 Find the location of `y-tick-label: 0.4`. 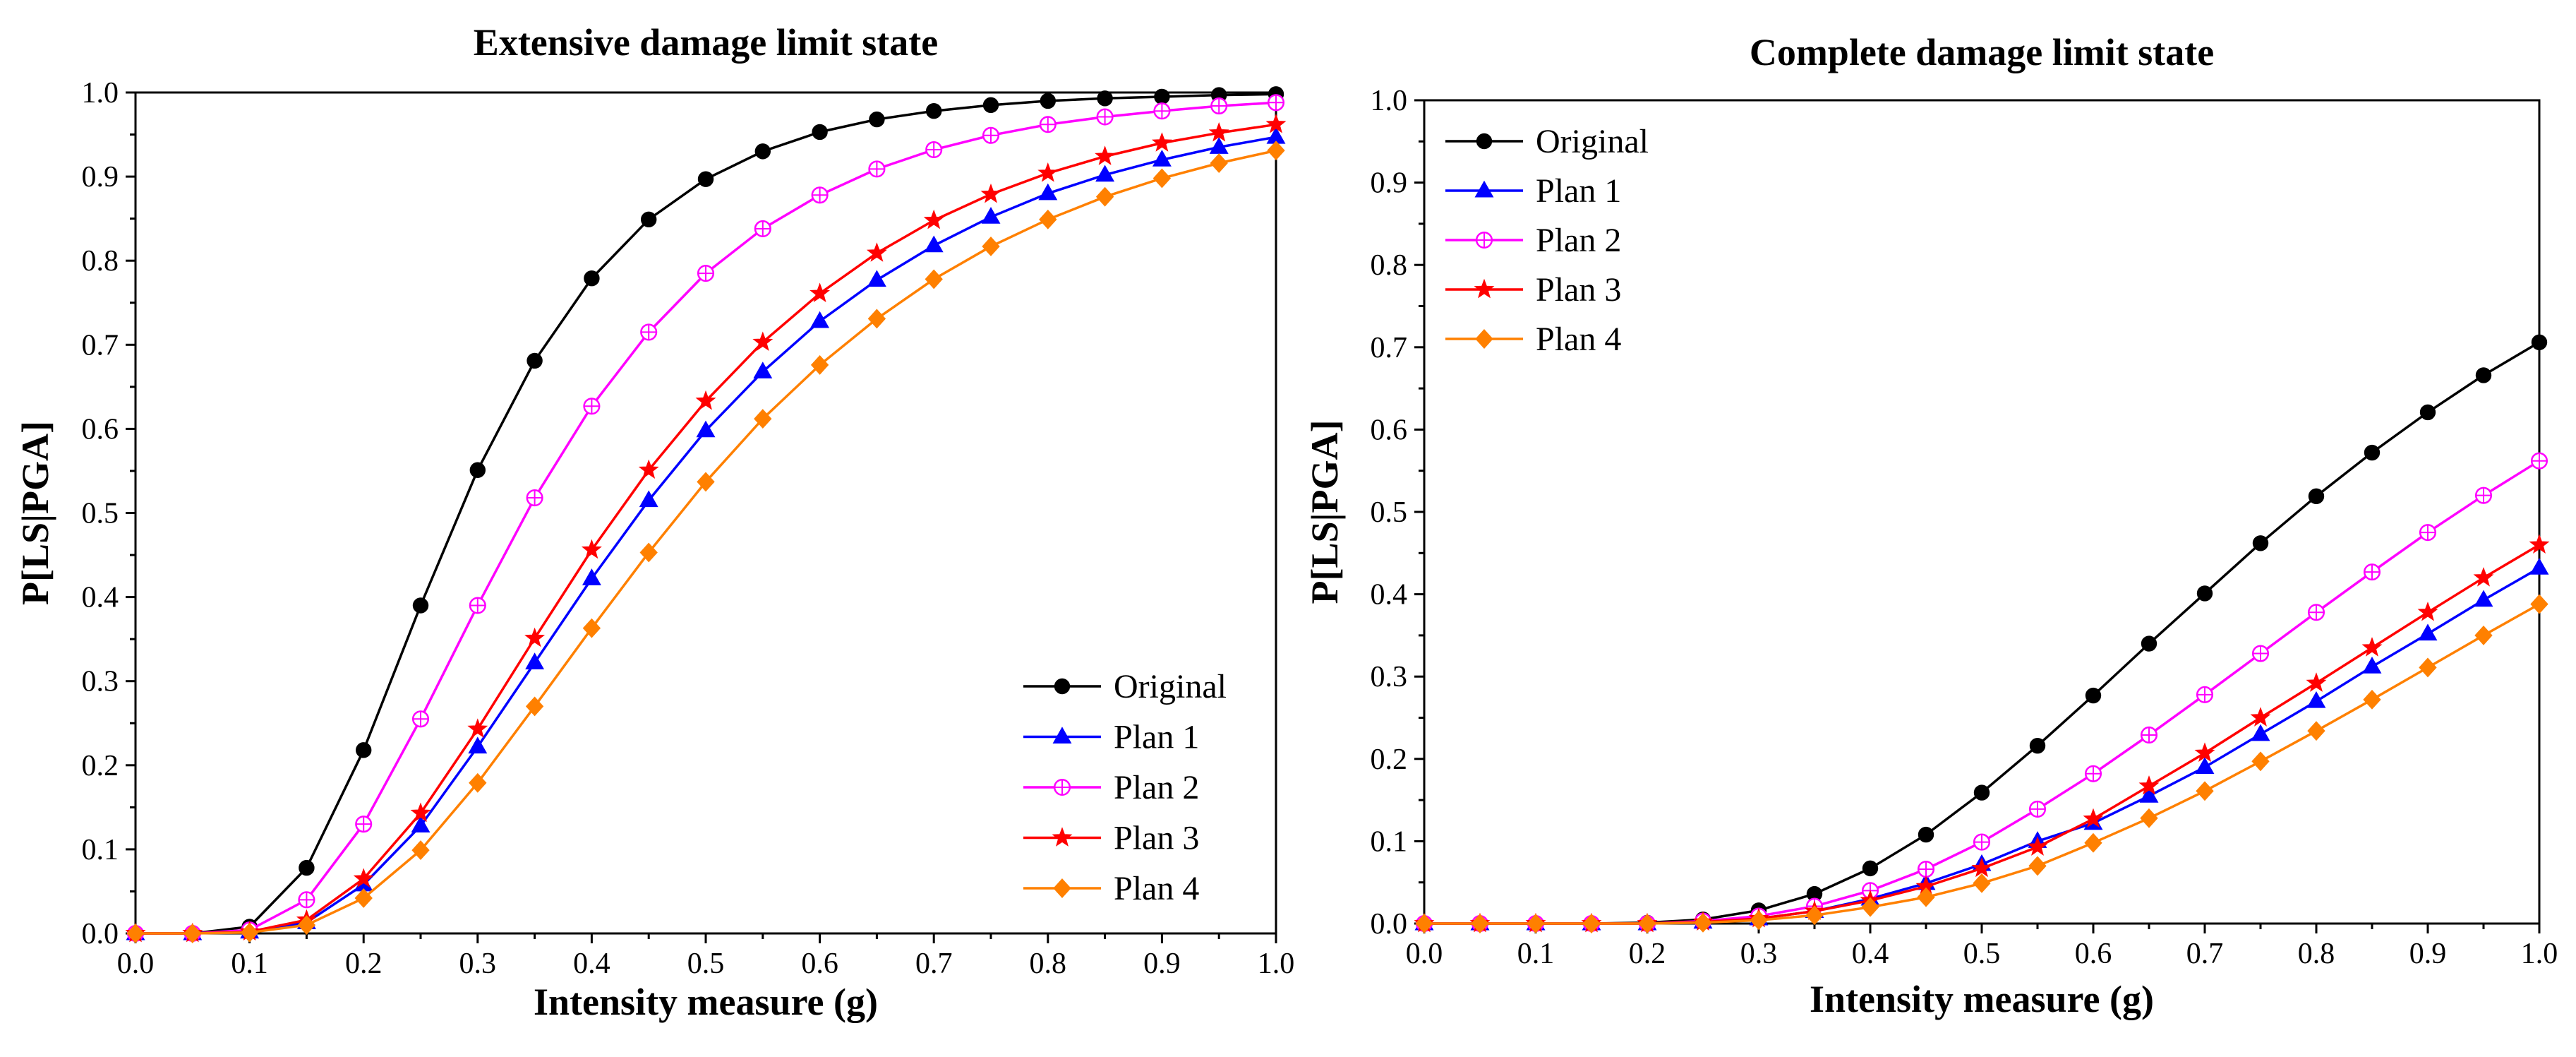

y-tick-label: 0.4 is located at coordinates (1389, 595).